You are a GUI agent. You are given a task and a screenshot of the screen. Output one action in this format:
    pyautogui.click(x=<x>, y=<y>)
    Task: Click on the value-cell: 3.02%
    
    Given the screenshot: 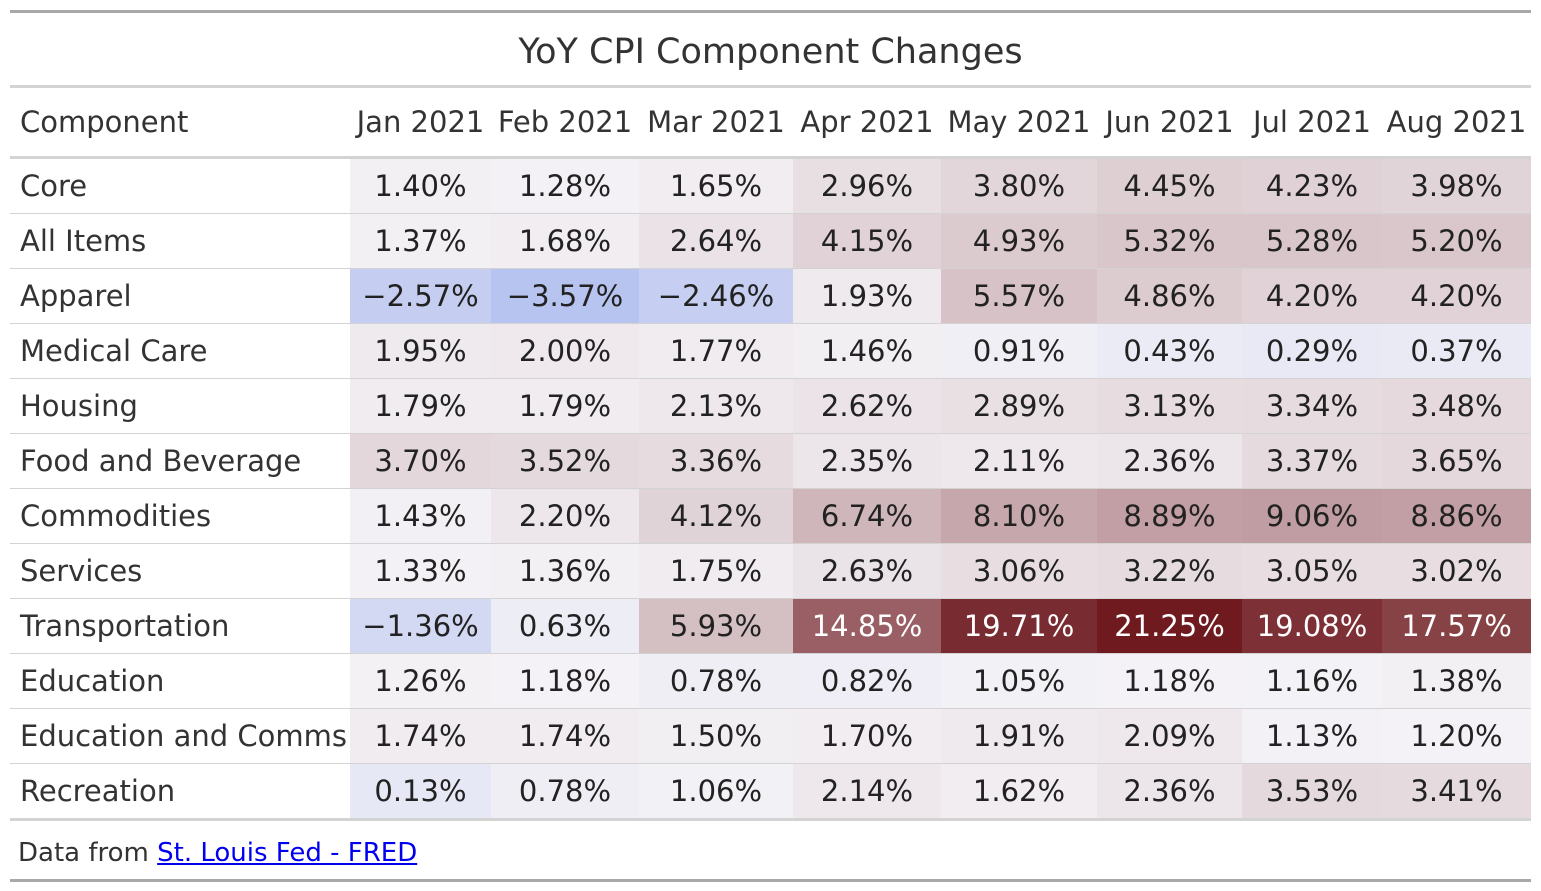 What is the action you would take?
    pyautogui.click(x=1456, y=571)
    